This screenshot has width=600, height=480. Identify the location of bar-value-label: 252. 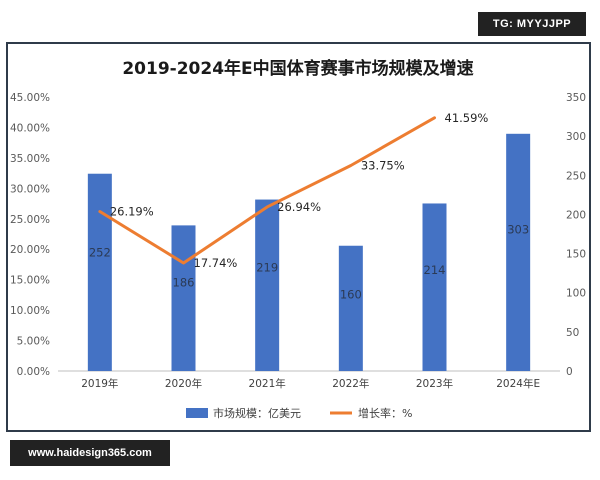
(100, 253).